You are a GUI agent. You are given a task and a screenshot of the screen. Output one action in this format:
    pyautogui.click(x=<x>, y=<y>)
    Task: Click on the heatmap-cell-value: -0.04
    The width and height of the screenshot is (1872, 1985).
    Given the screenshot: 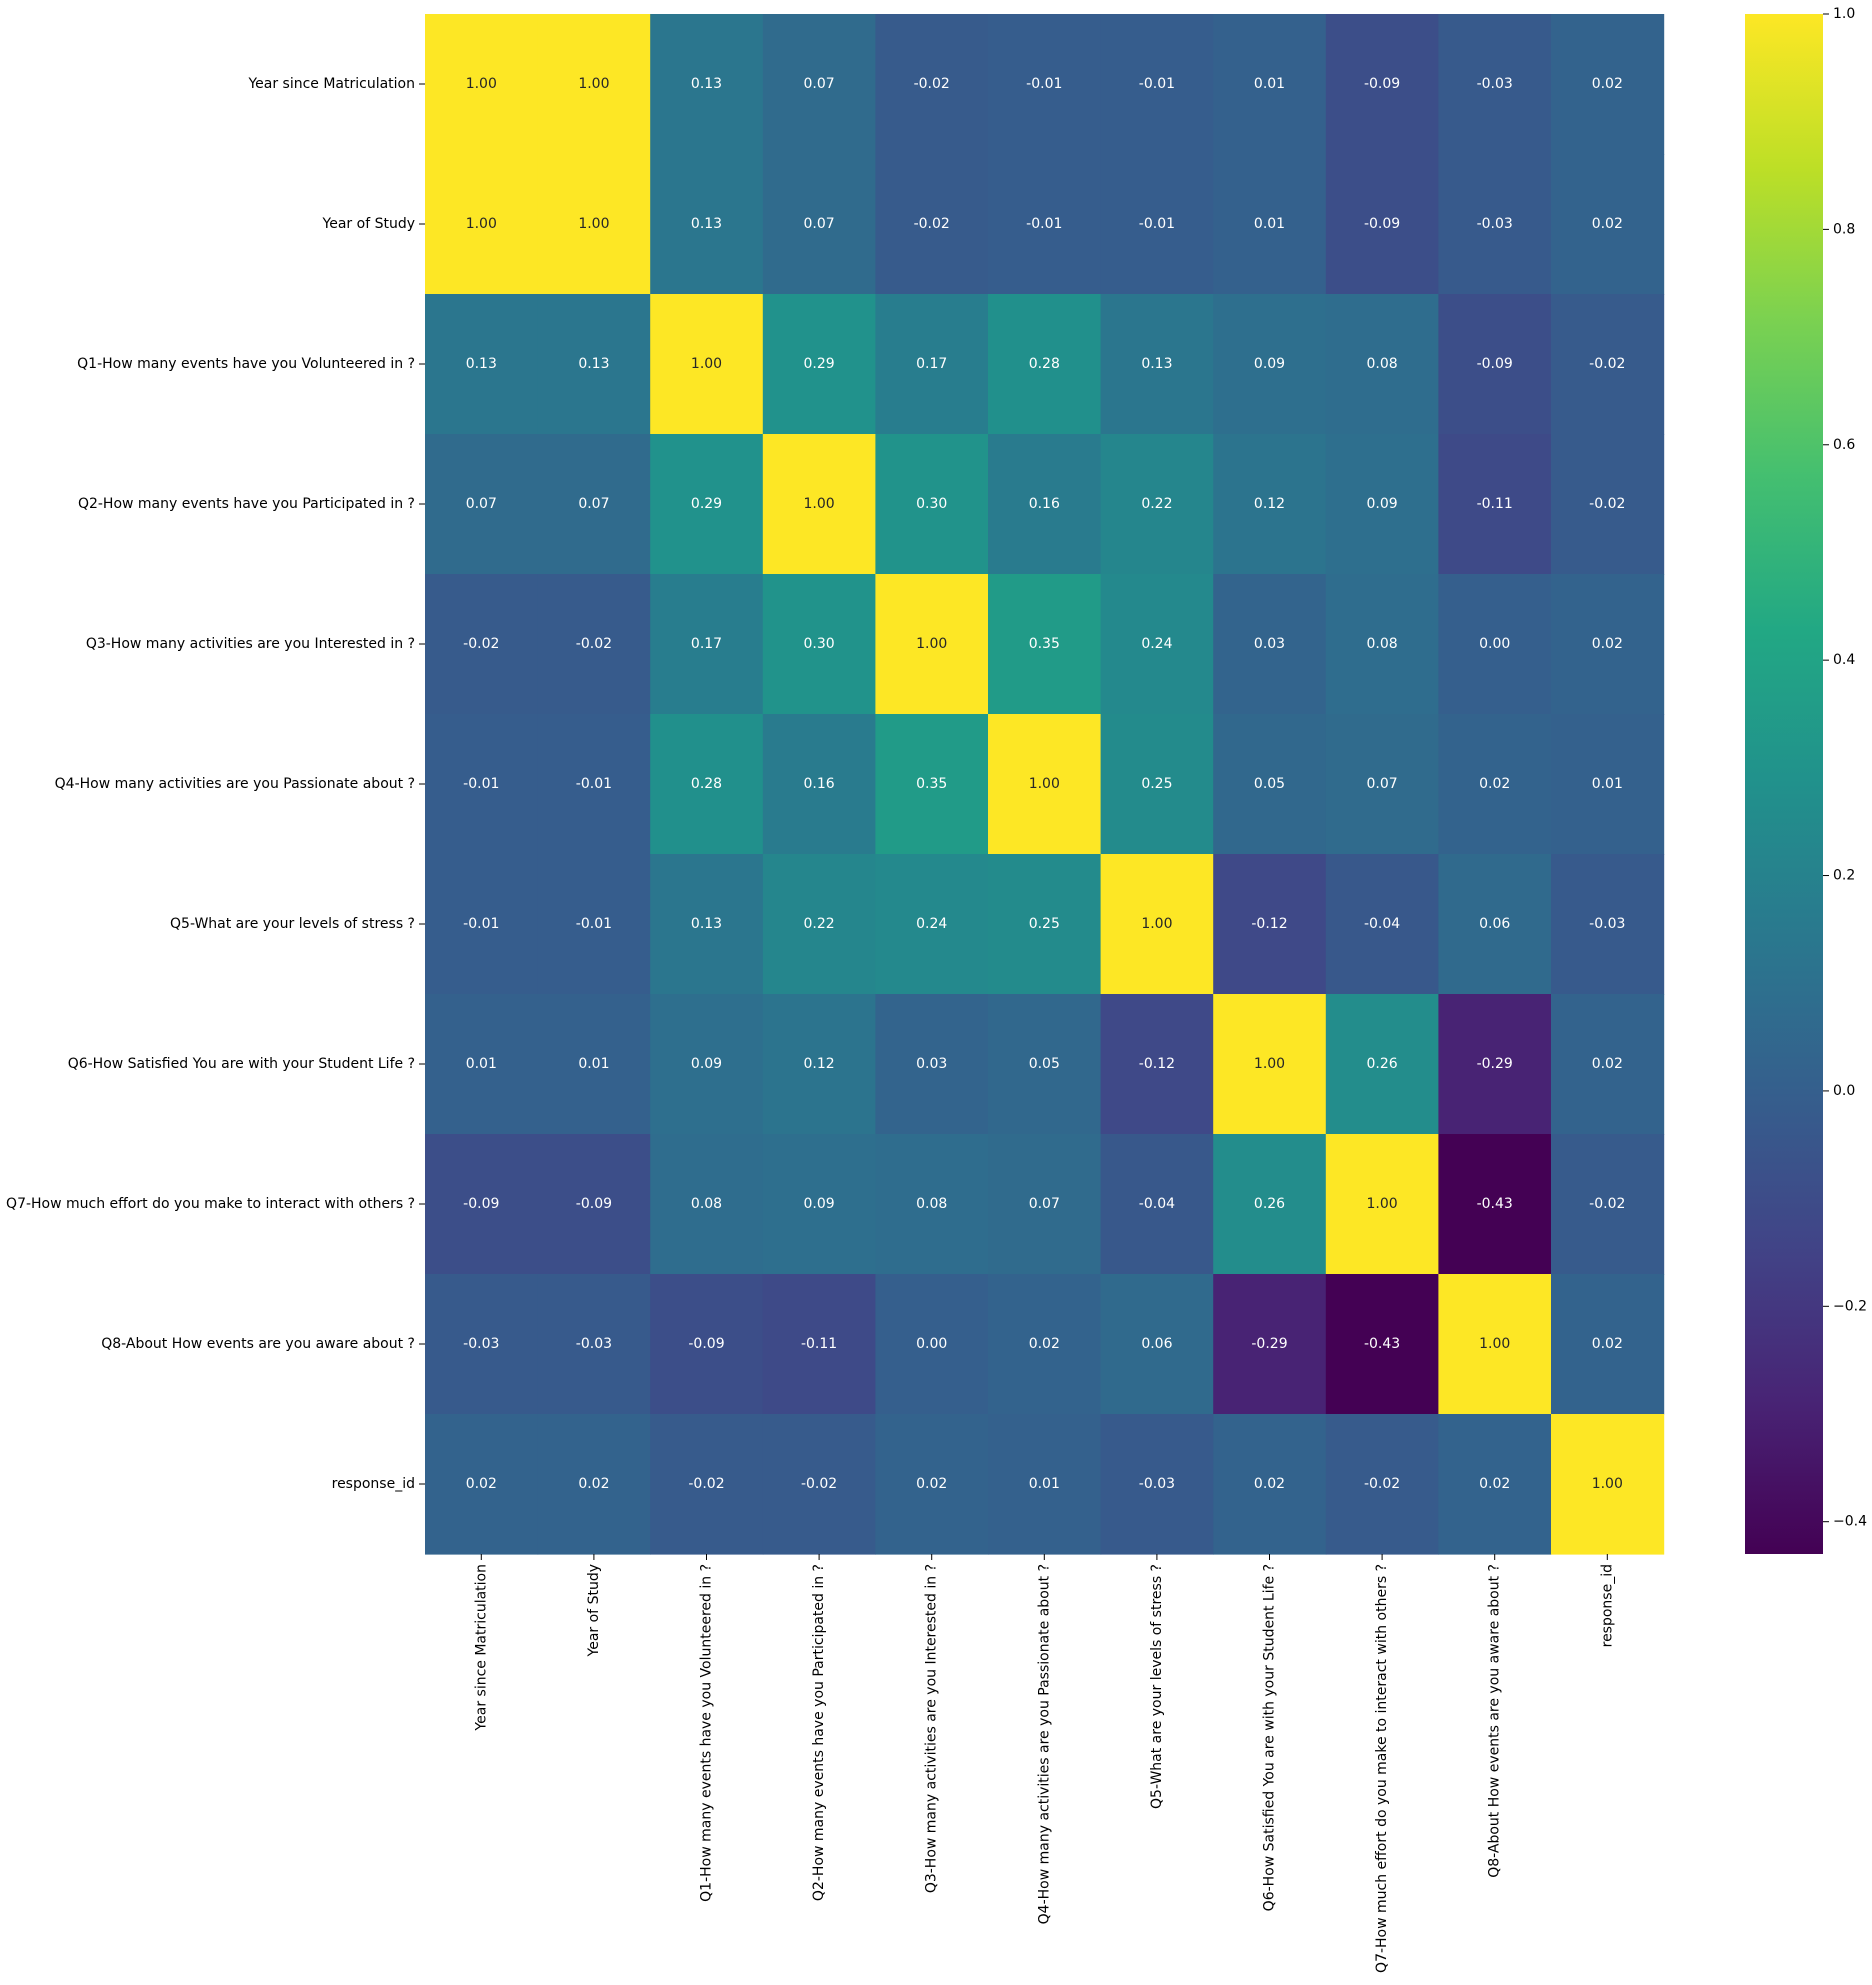 What is the action you would take?
    pyautogui.click(x=1157, y=1204)
    